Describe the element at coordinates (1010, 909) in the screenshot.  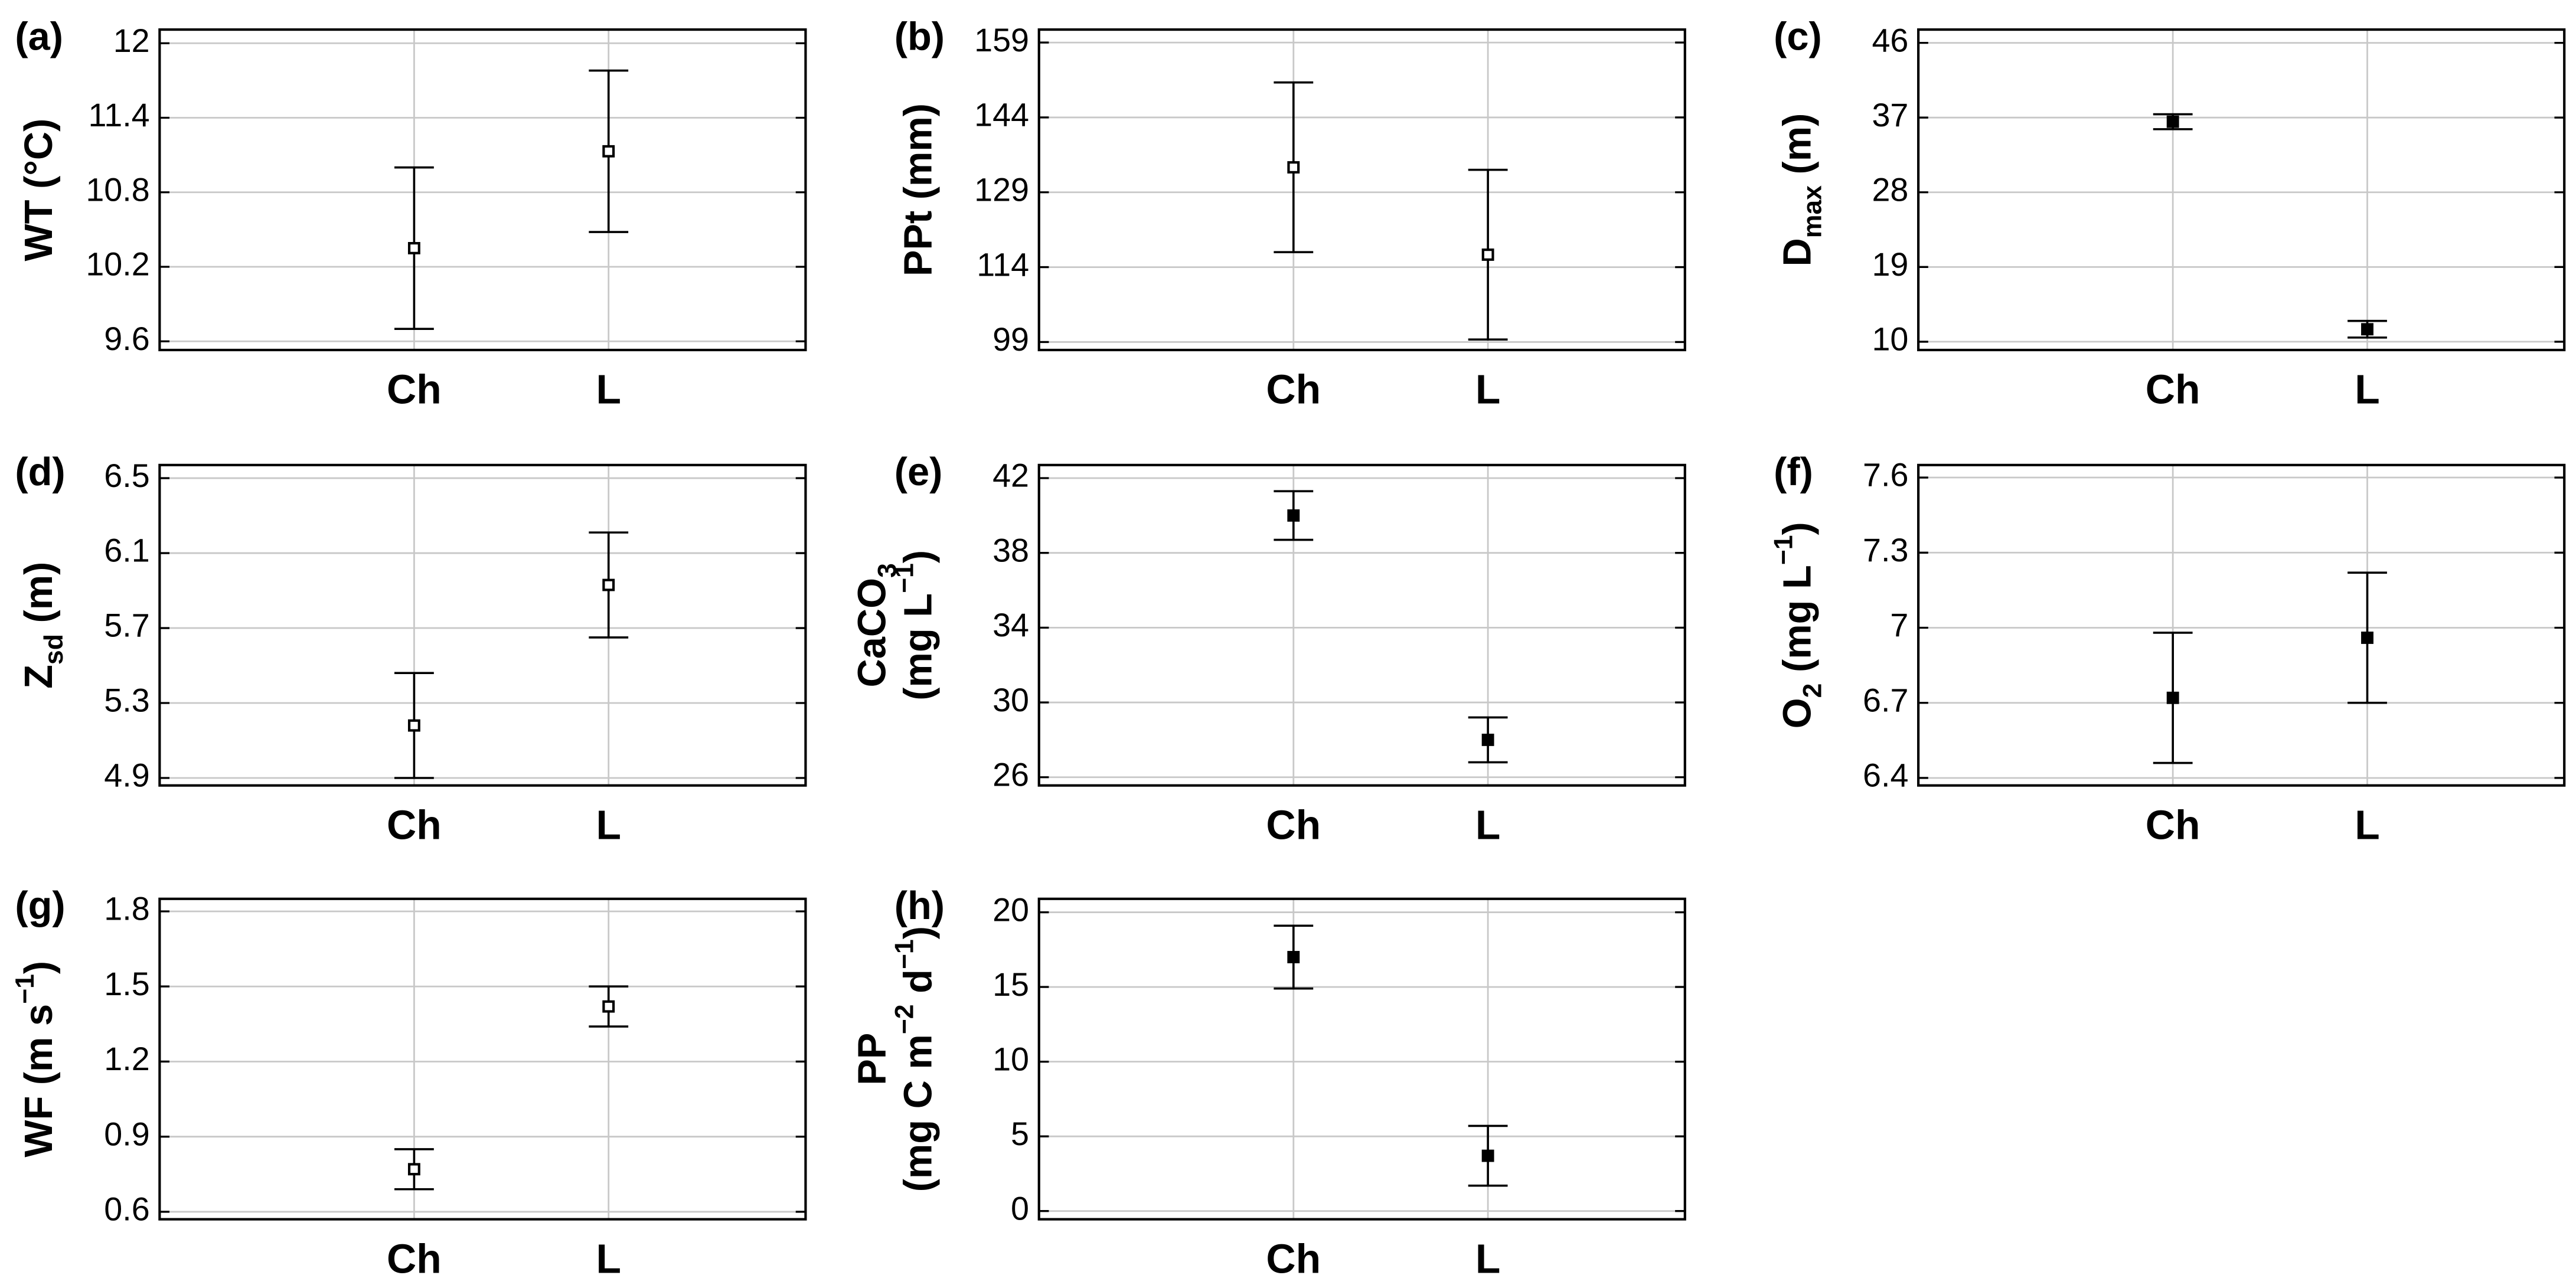
I see `y-tick-label: 20` at that location.